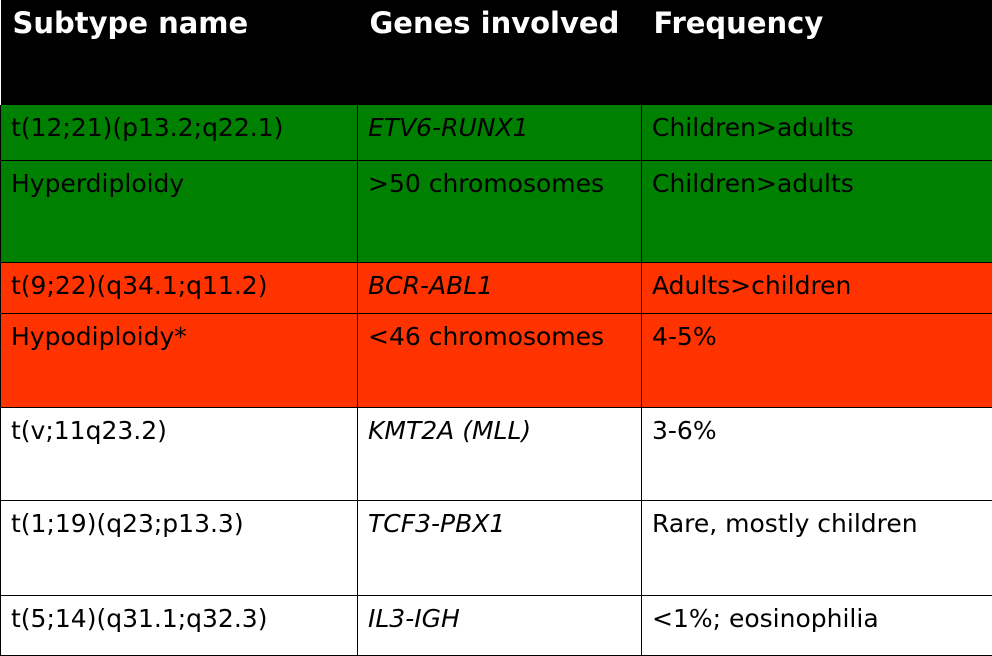 This screenshot has width=992, height=656. Describe the element at coordinates (500, 287) in the screenshot. I see `genes-cell: BCR-ABL1` at that location.